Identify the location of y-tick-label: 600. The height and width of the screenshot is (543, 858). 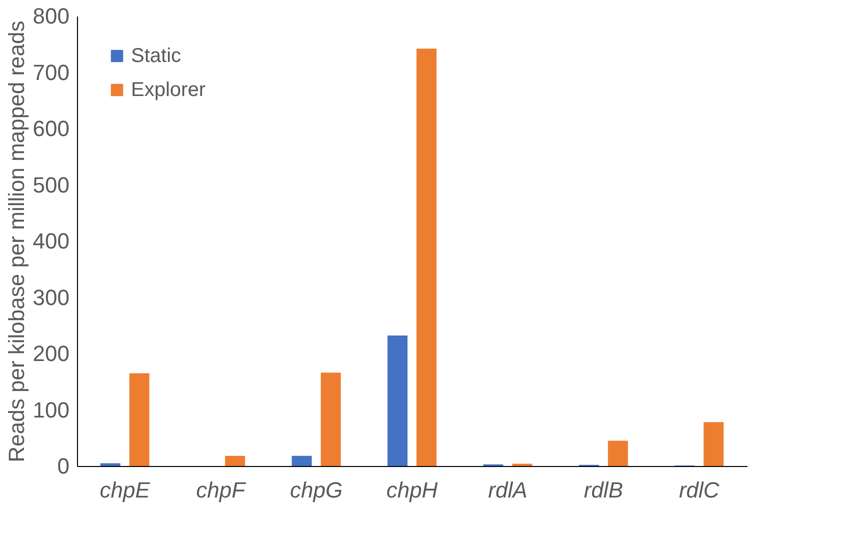
(51, 128).